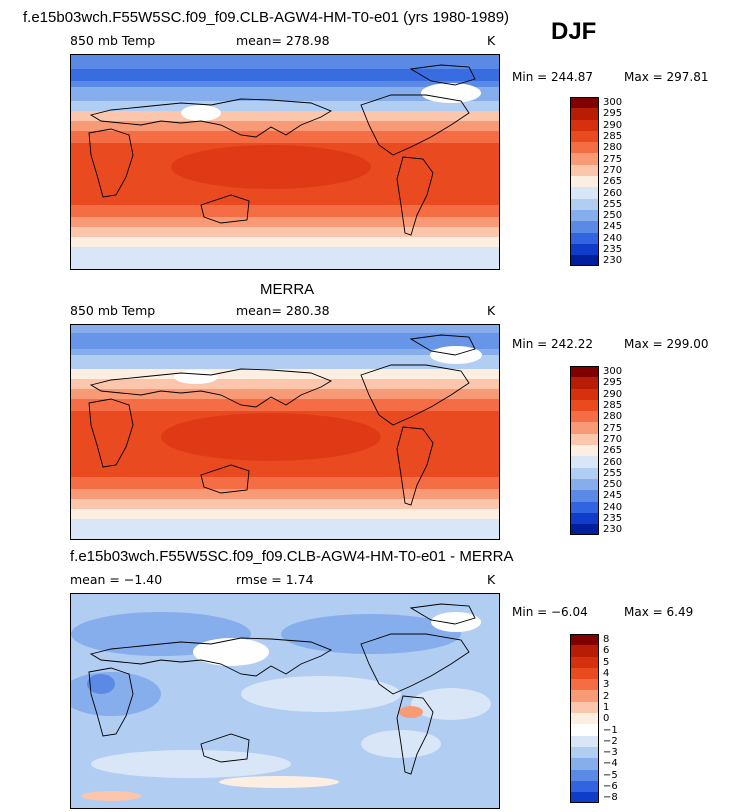 The height and width of the screenshot is (812, 733). I want to click on panel3-colorbar-label: 6, so click(606, 651).